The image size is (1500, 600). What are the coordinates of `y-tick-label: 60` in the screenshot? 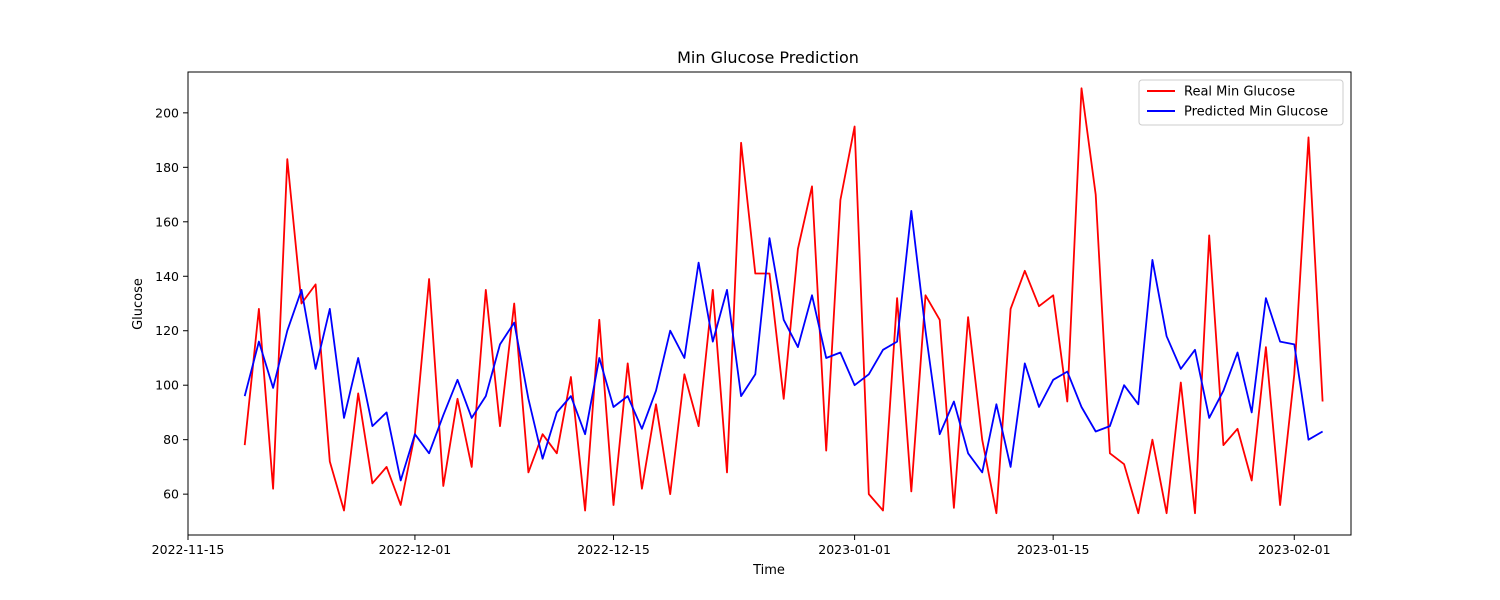 It's located at (171, 494).